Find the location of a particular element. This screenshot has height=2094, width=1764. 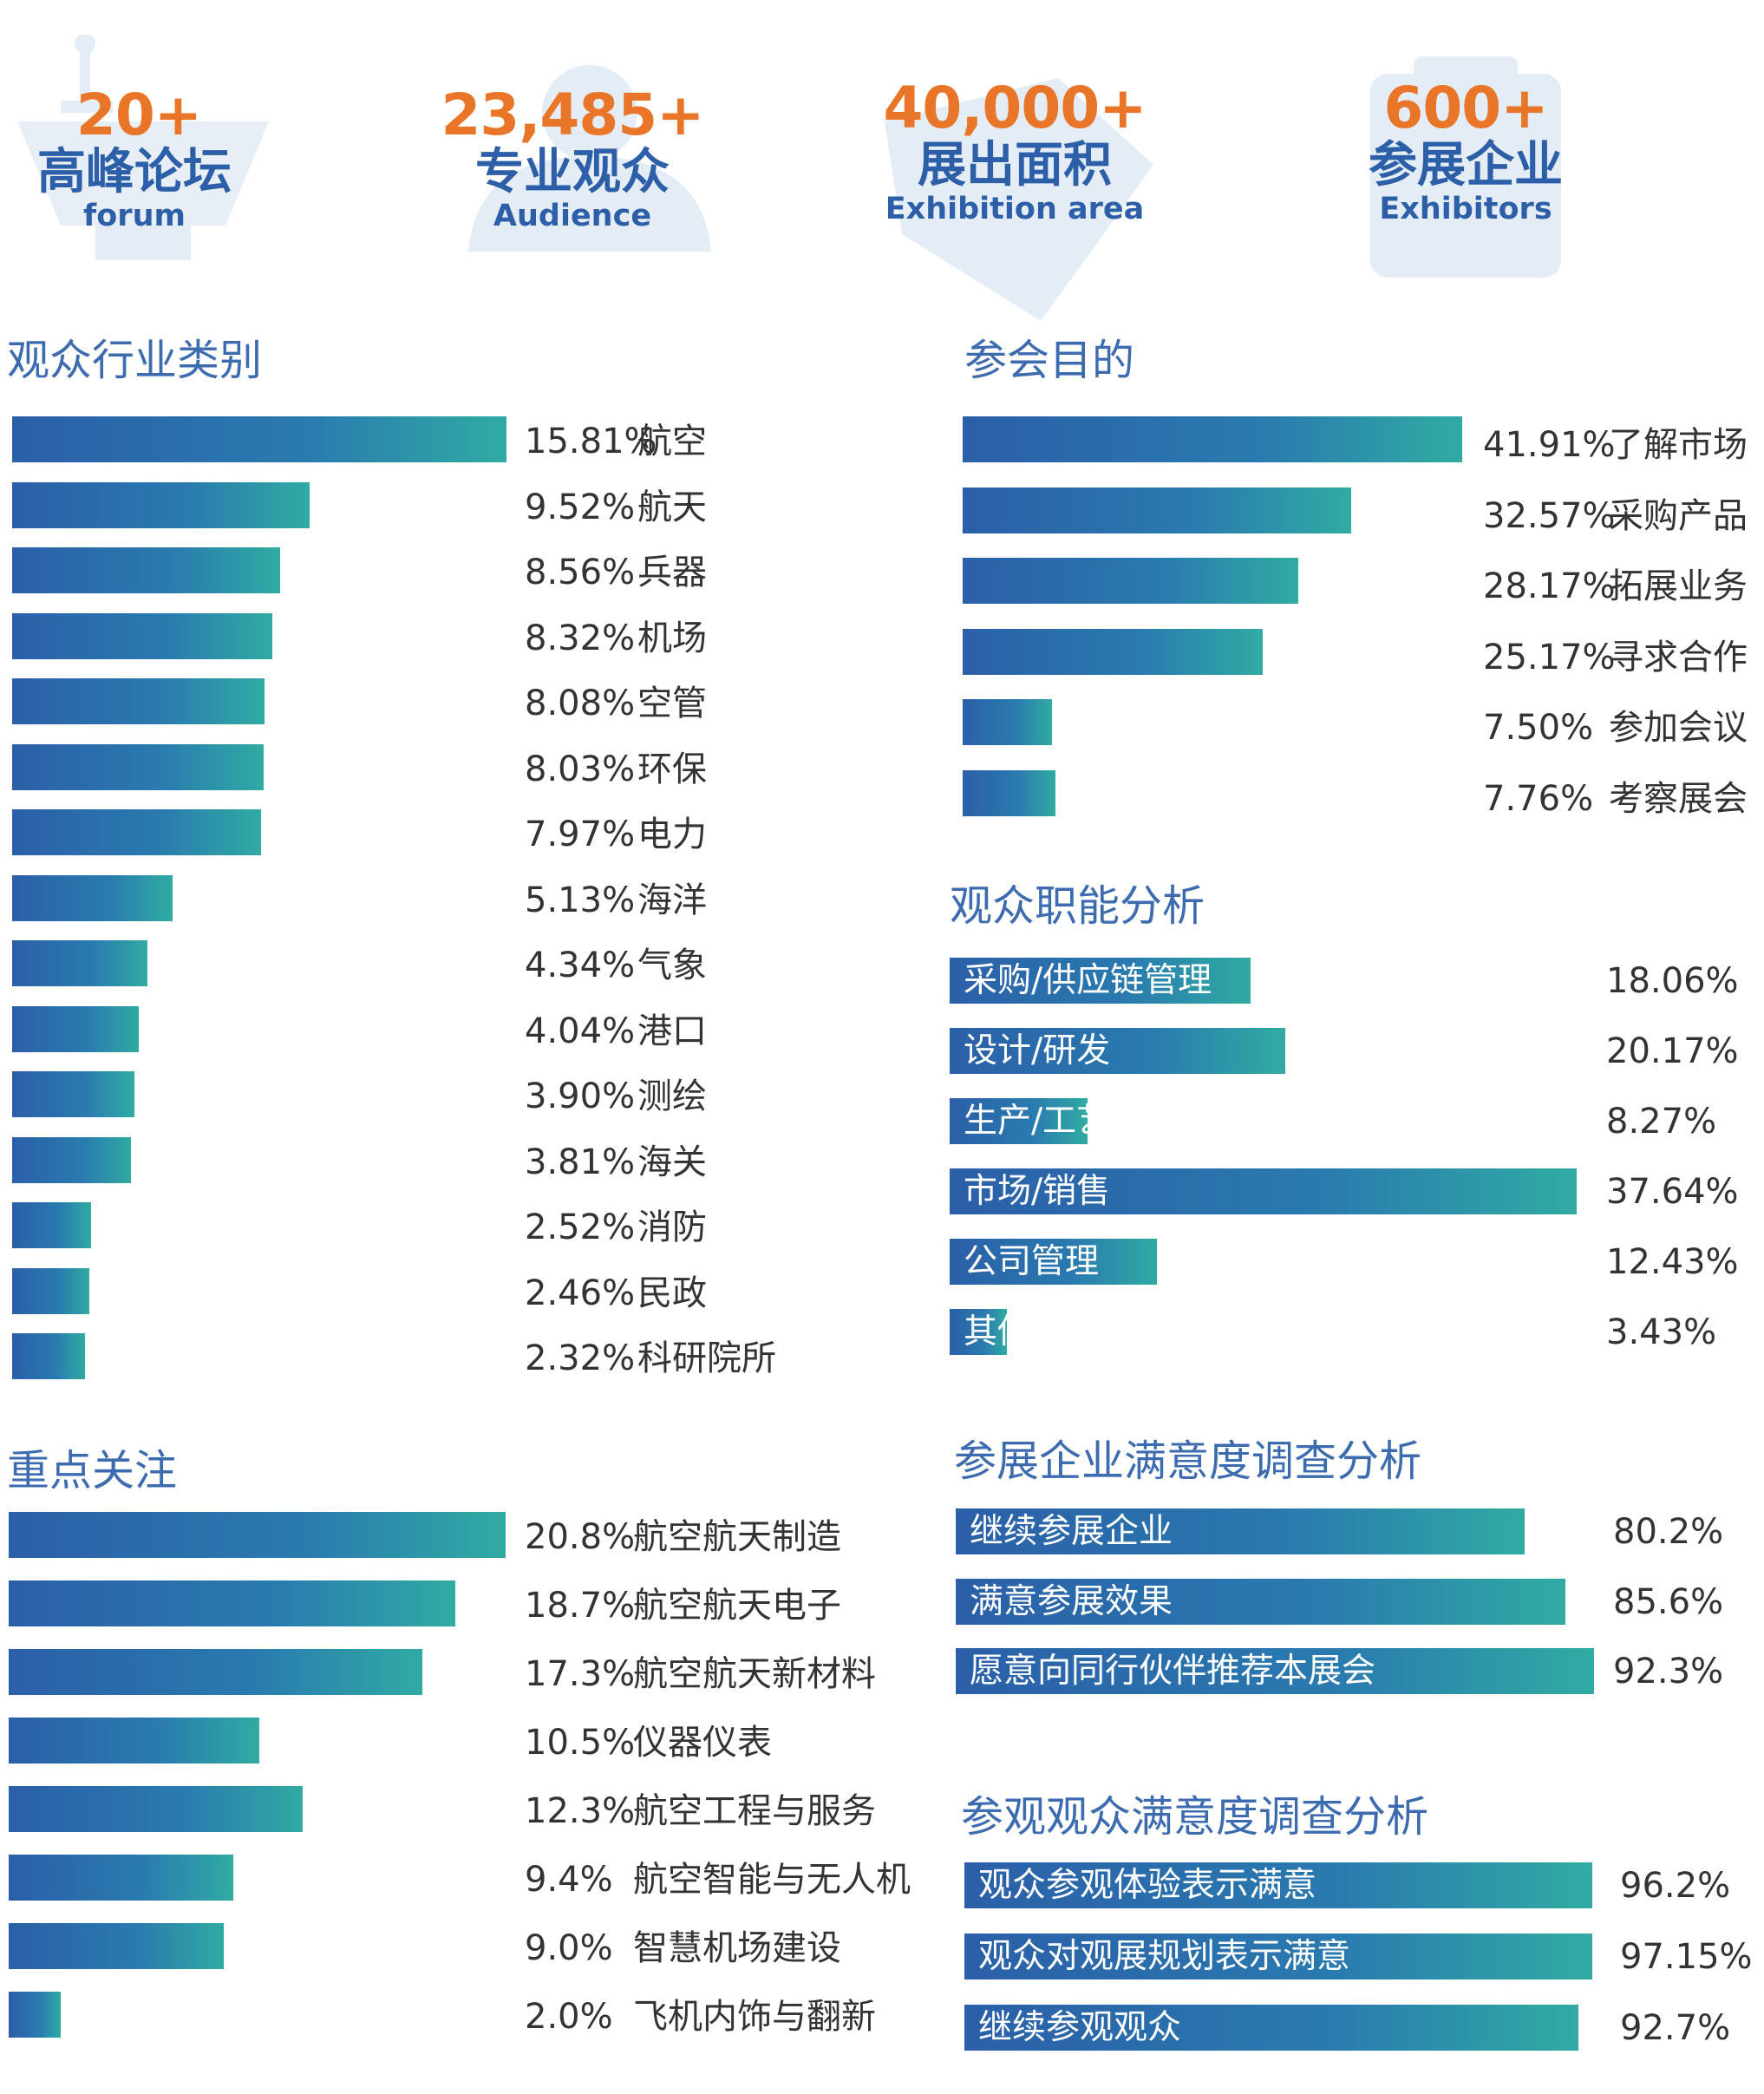

bar-value-label: 3.43% is located at coordinates (1661, 1332).